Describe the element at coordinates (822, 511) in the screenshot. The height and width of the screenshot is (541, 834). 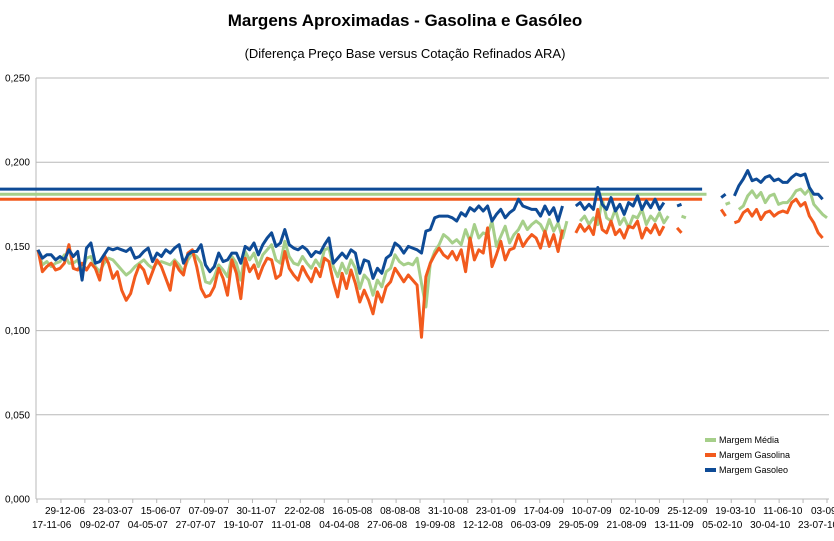
I see `x-tick-label: 03-09-10` at that location.